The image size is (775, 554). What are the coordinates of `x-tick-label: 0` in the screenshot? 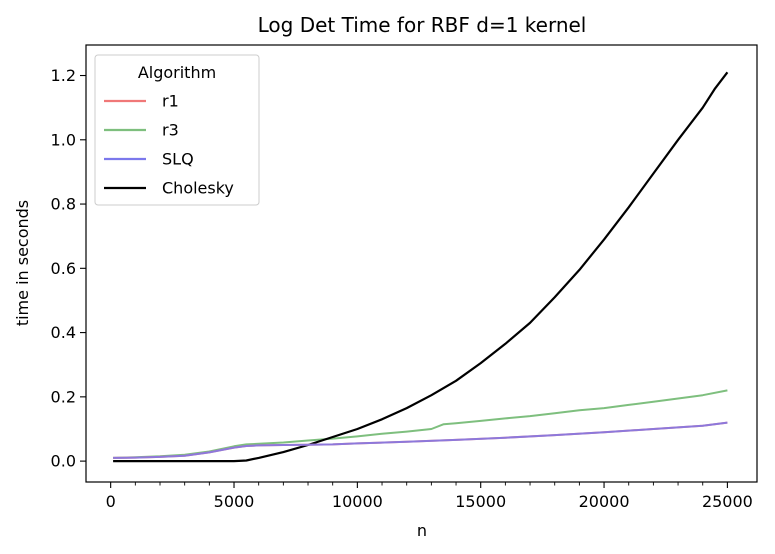 It's located at (111, 501).